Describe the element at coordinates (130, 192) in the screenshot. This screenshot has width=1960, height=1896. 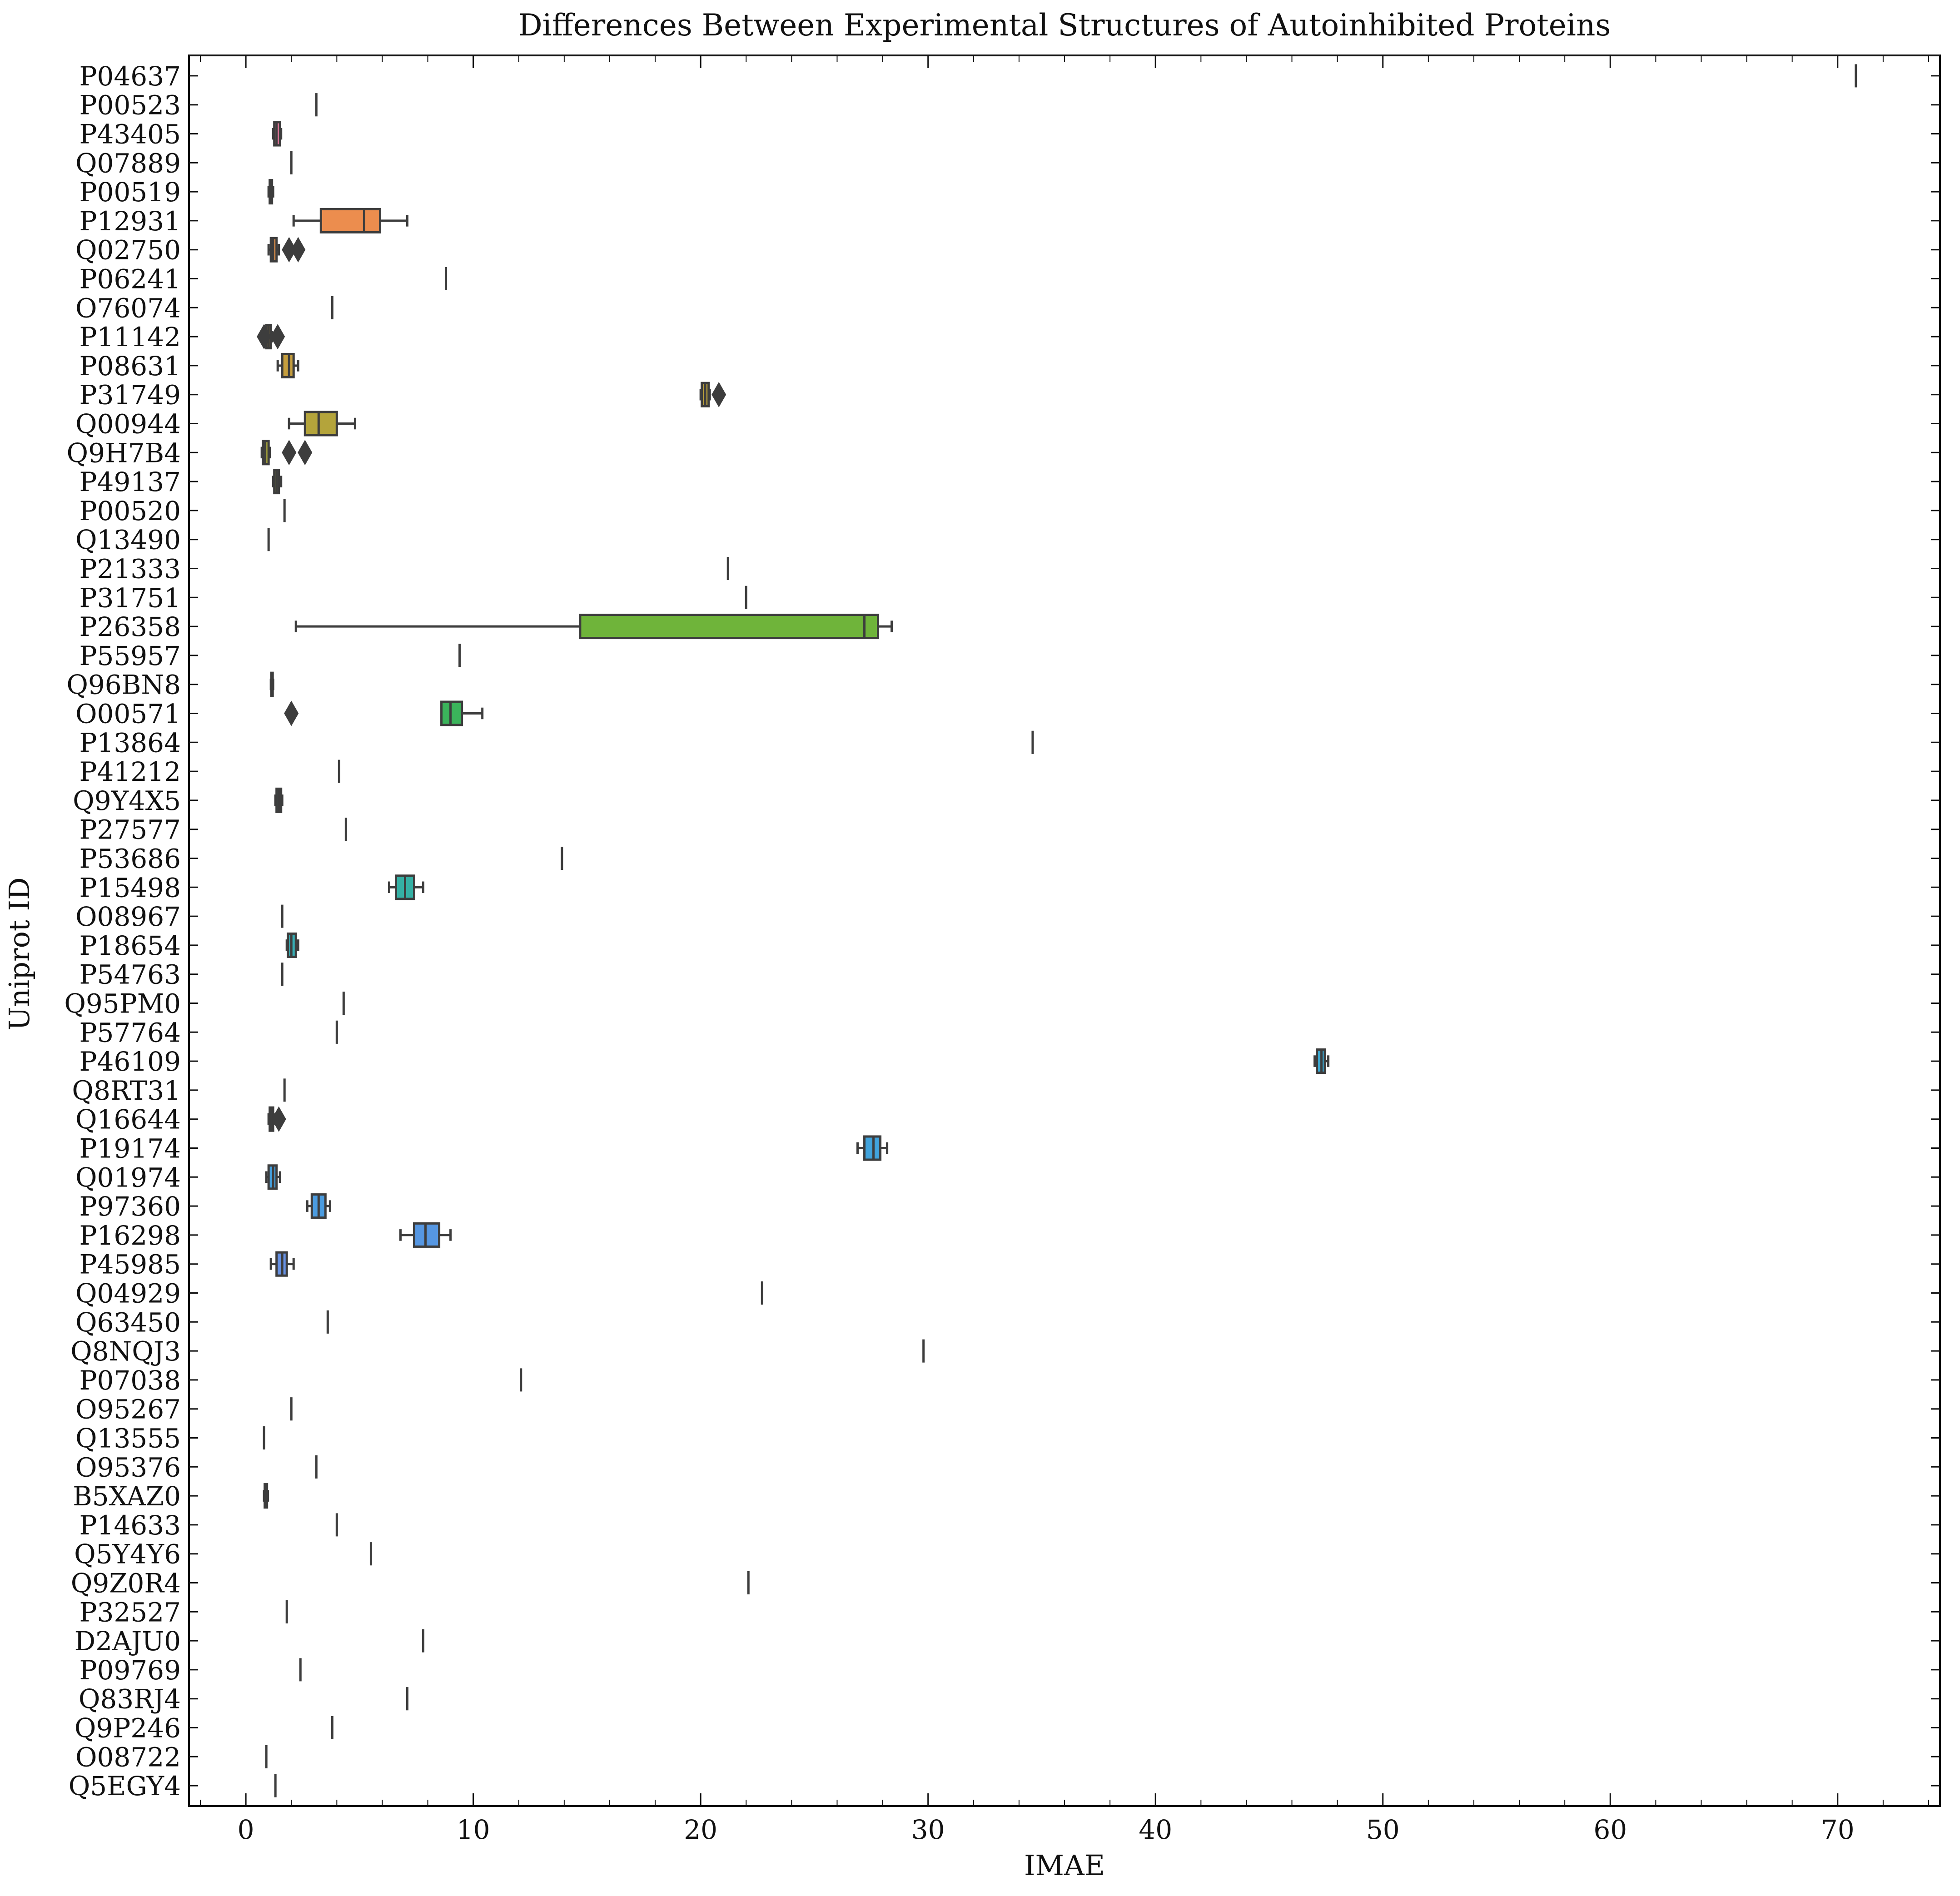
I see `y-tick-label: P00519` at that location.